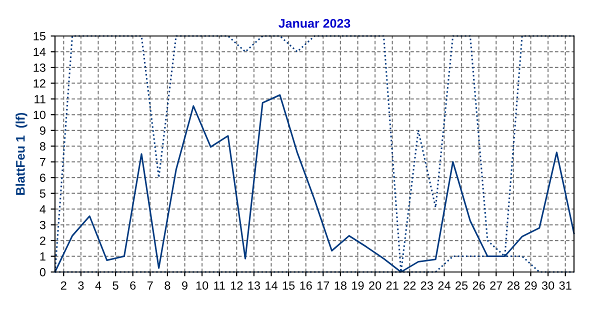  Describe the element at coordinates (288, 285) in the screenshot. I see `x-tick-label: 15` at that location.